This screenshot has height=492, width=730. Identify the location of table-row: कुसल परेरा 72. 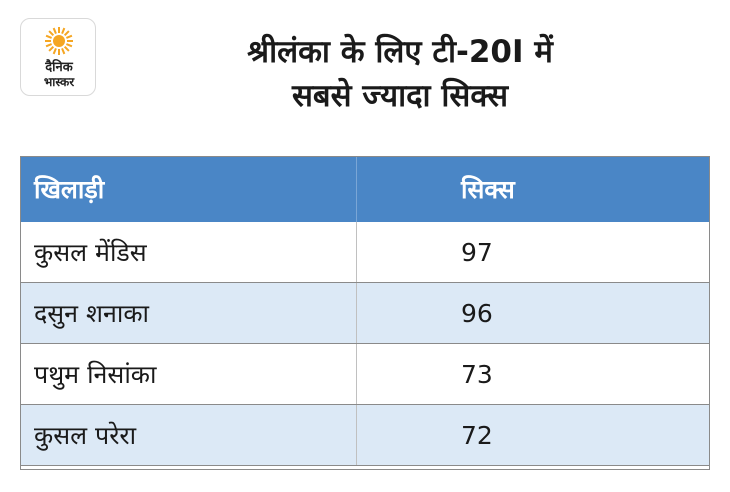
(365, 435).